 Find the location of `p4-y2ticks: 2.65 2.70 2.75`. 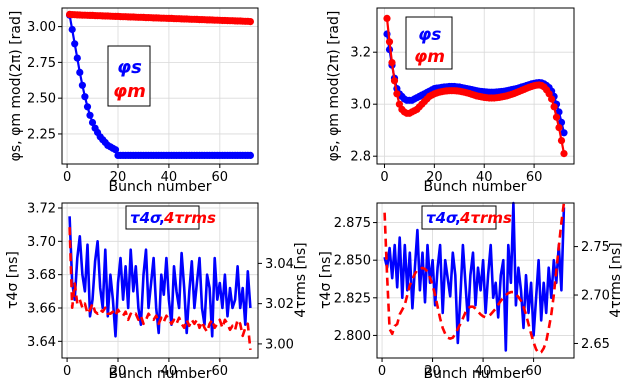

p4-y2ticks: 2.65 2.70 2.75 is located at coordinates (592, 296).